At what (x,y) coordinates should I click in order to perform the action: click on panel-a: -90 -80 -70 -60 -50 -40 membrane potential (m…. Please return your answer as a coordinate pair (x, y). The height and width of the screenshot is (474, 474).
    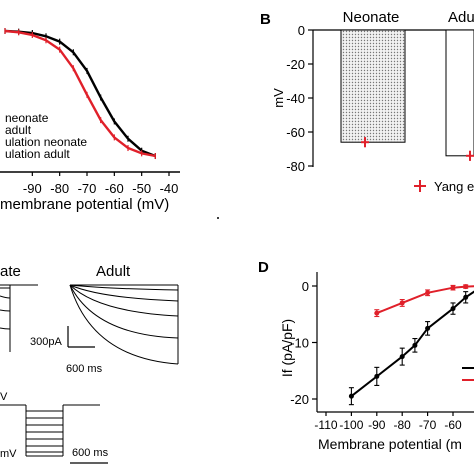
    Looking at the image, I should click on (90, 120).